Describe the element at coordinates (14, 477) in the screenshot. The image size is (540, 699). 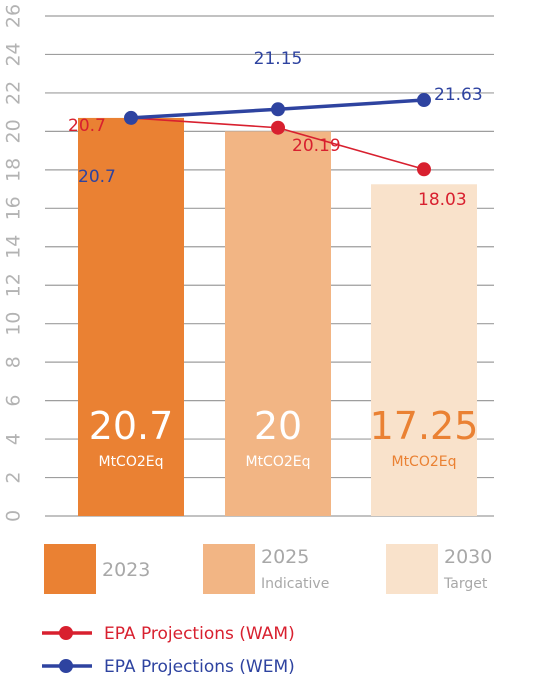
I see `y-tick-label: 2` at that location.